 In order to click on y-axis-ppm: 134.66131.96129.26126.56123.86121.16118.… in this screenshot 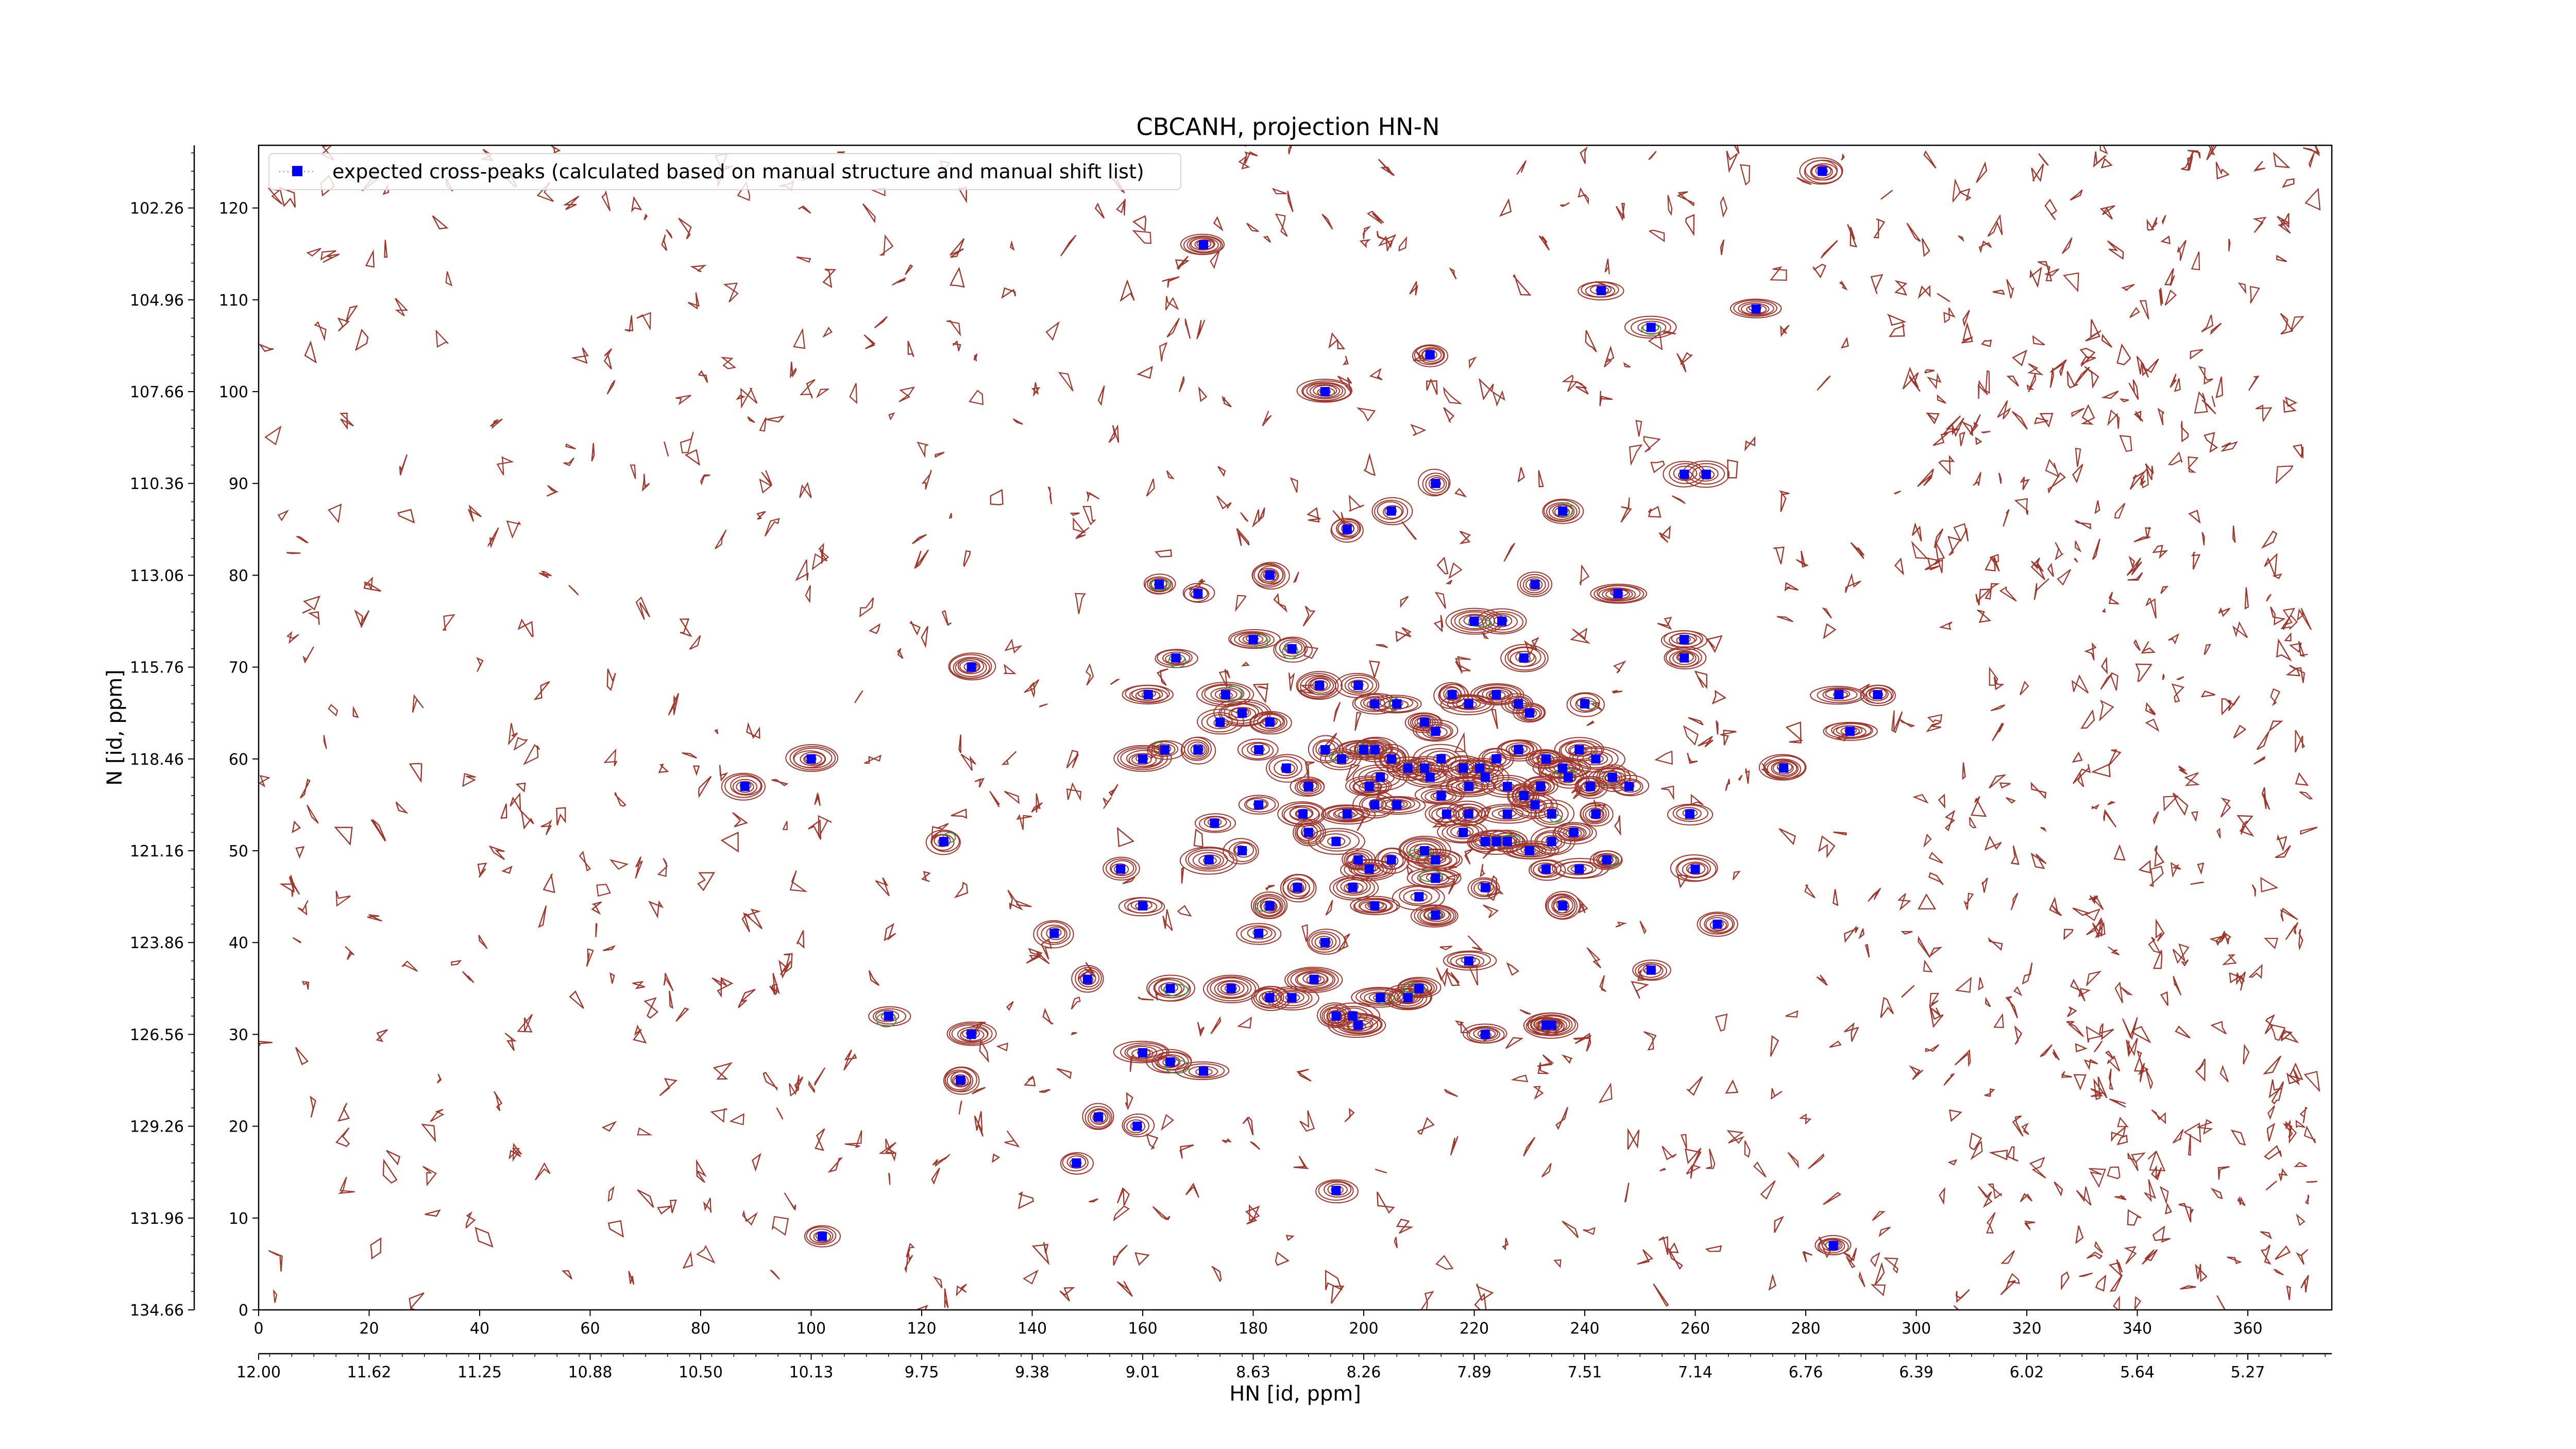, I will do `click(162, 732)`.